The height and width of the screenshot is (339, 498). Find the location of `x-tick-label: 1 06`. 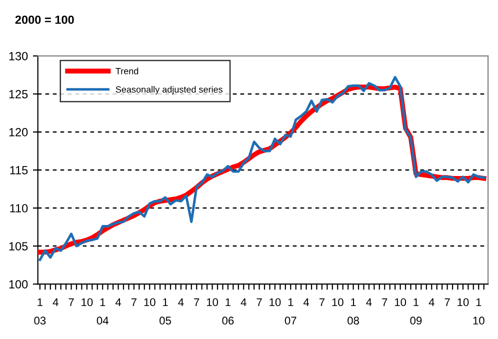

x-tick-label: 1 06 is located at coordinates (228, 311).